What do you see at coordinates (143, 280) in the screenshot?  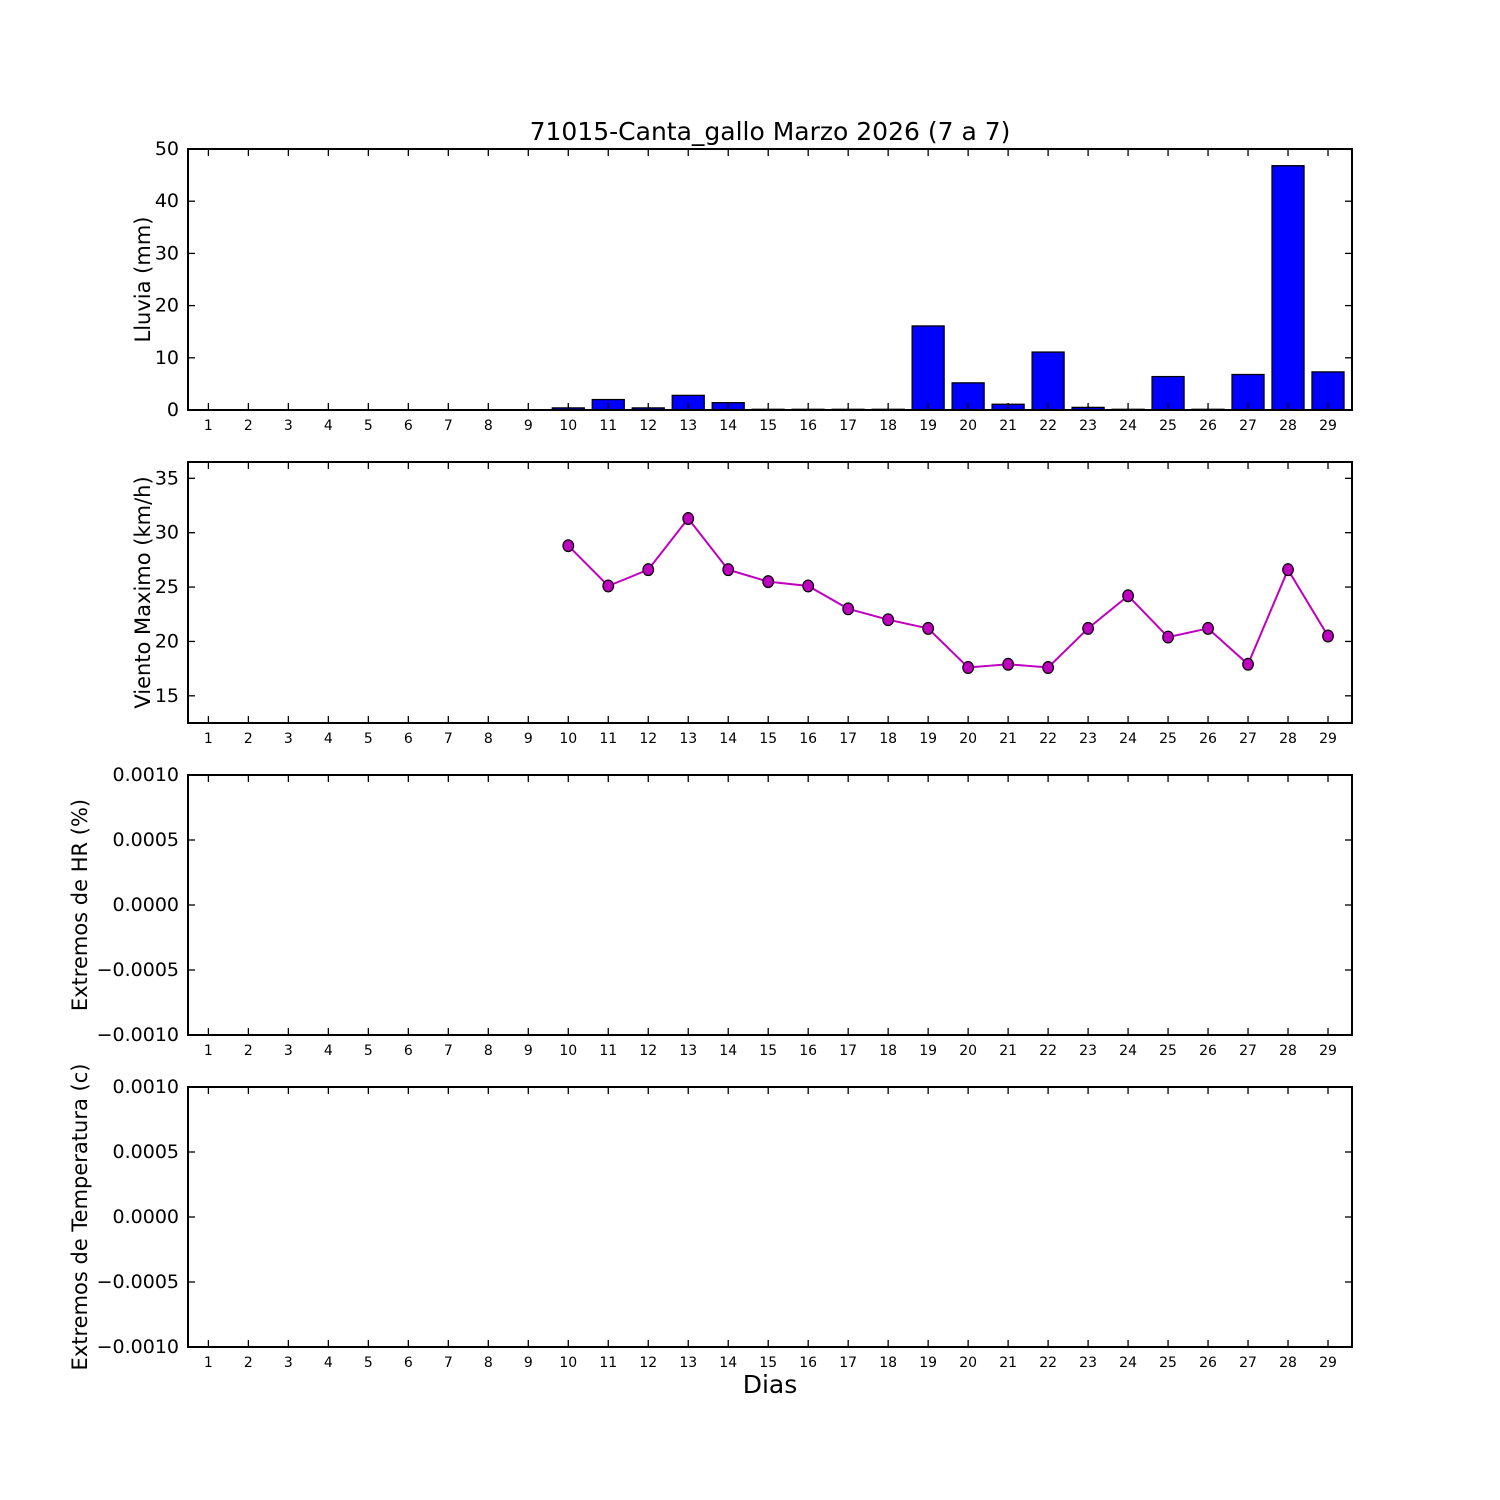 I see `y-axis-label: Lluvia (mm)` at bounding box center [143, 280].